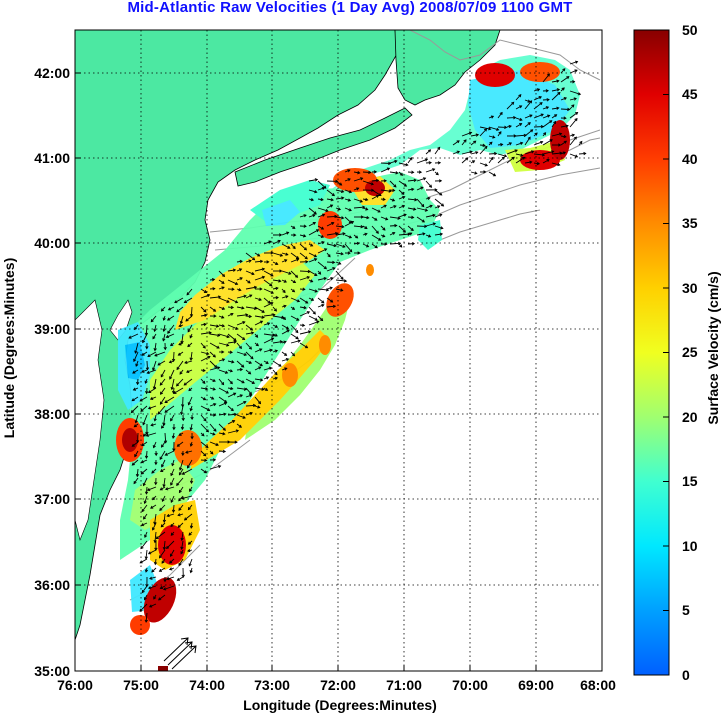 Image resolution: width=724 pixels, height=714 pixels. Describe the element at coordinates (690, 352) in the screenshot. I see `colorbar-tick-labels: 0 5 10 15 20 25 30 35 40 45 50` at that location.